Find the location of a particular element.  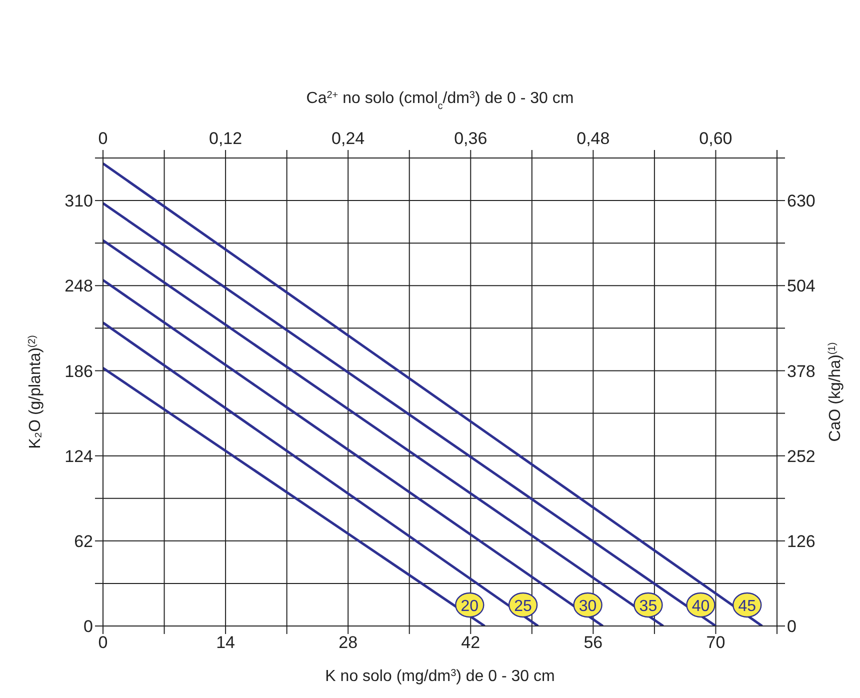

y2-tick-label: 252 is located at coordinates (801, 456).